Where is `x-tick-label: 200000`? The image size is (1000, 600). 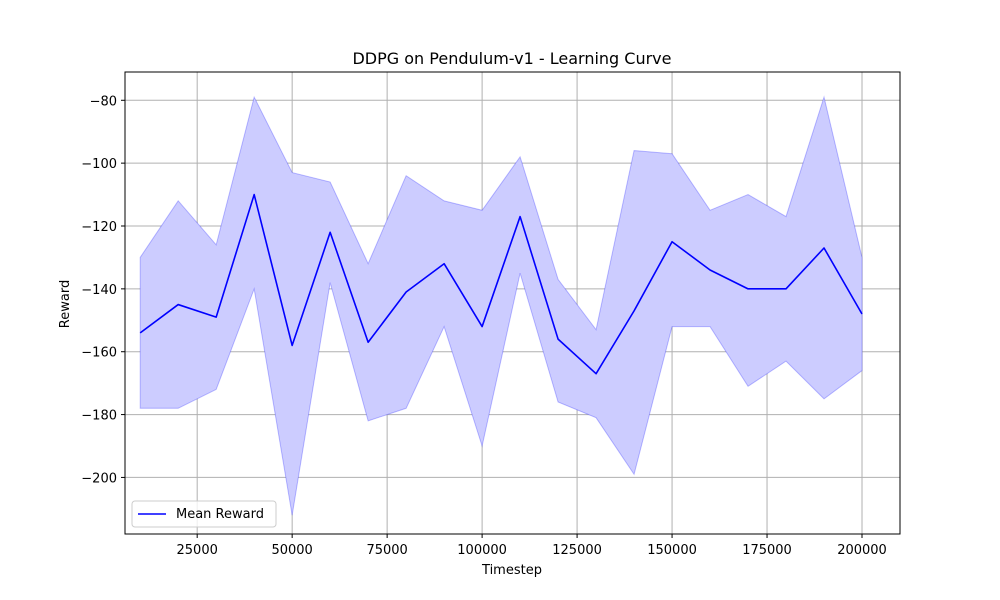 x-tick-label: 200000 is located at coordinates (862, 550).